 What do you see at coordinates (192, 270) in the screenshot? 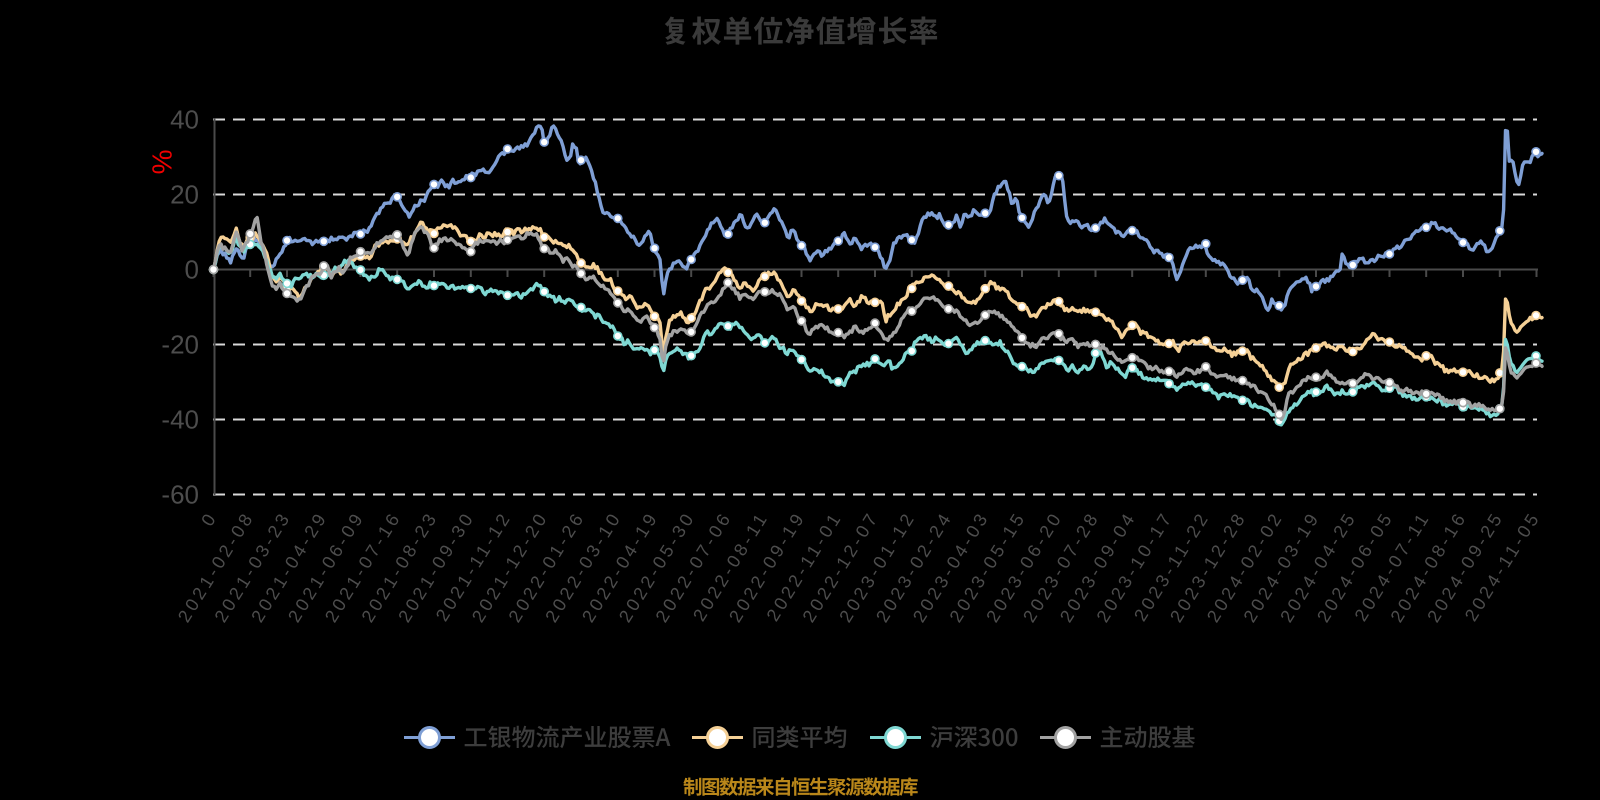
I see `svg-text: 0` at bounding box center [192, 270].